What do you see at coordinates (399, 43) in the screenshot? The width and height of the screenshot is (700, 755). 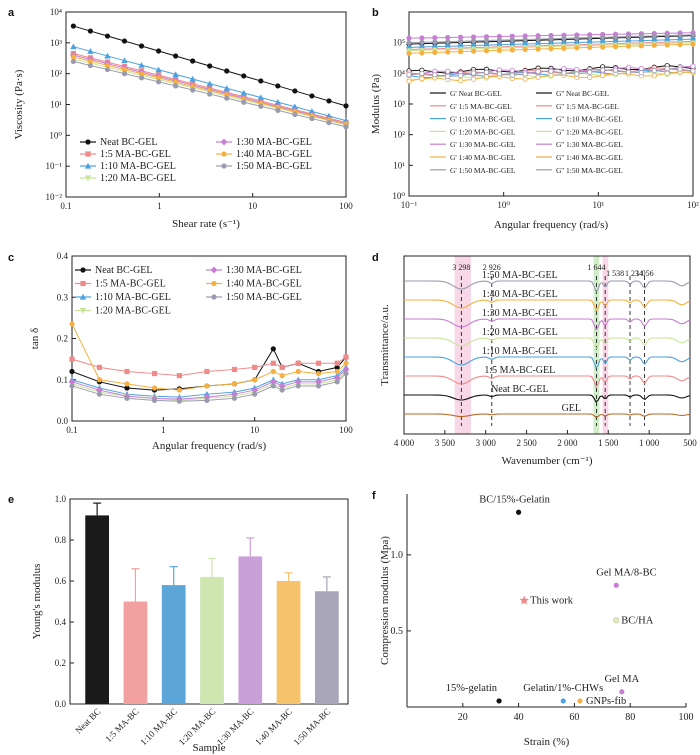 I see `y-tick-label: 10⁵` at bounding box center [399, 43].